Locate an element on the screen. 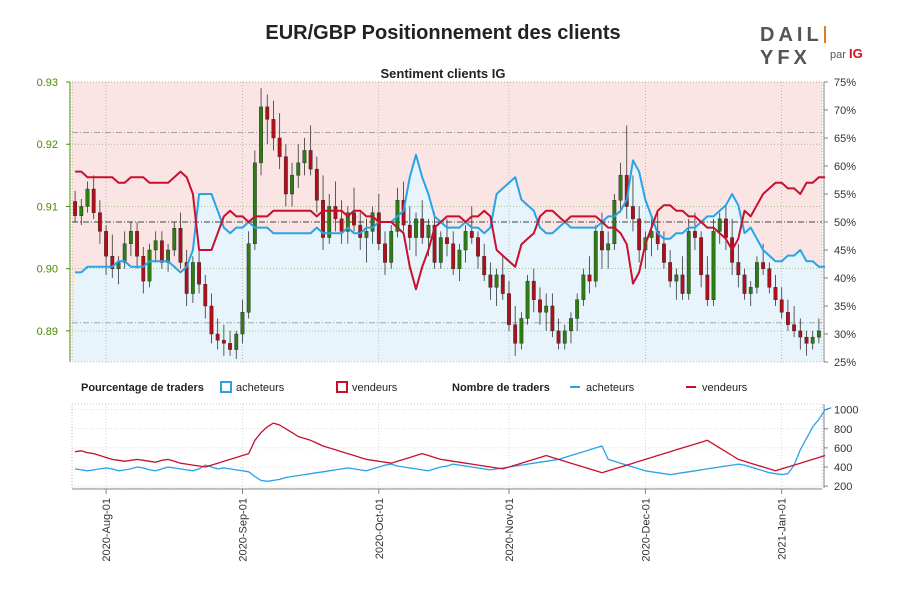 The height and width of the screenshot is (600, 900). right-tick-label: 75% is located at coordinates (845, 83).